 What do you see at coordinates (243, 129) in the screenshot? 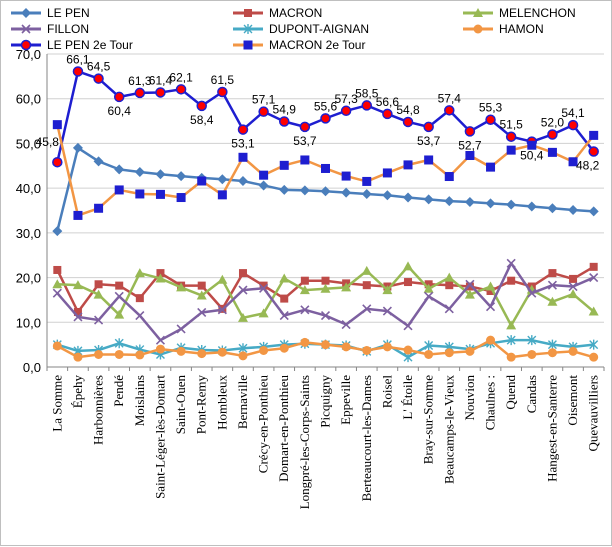
I see `point-le-pen-2e-tour-bernaville` at bounding box center [243, 129].